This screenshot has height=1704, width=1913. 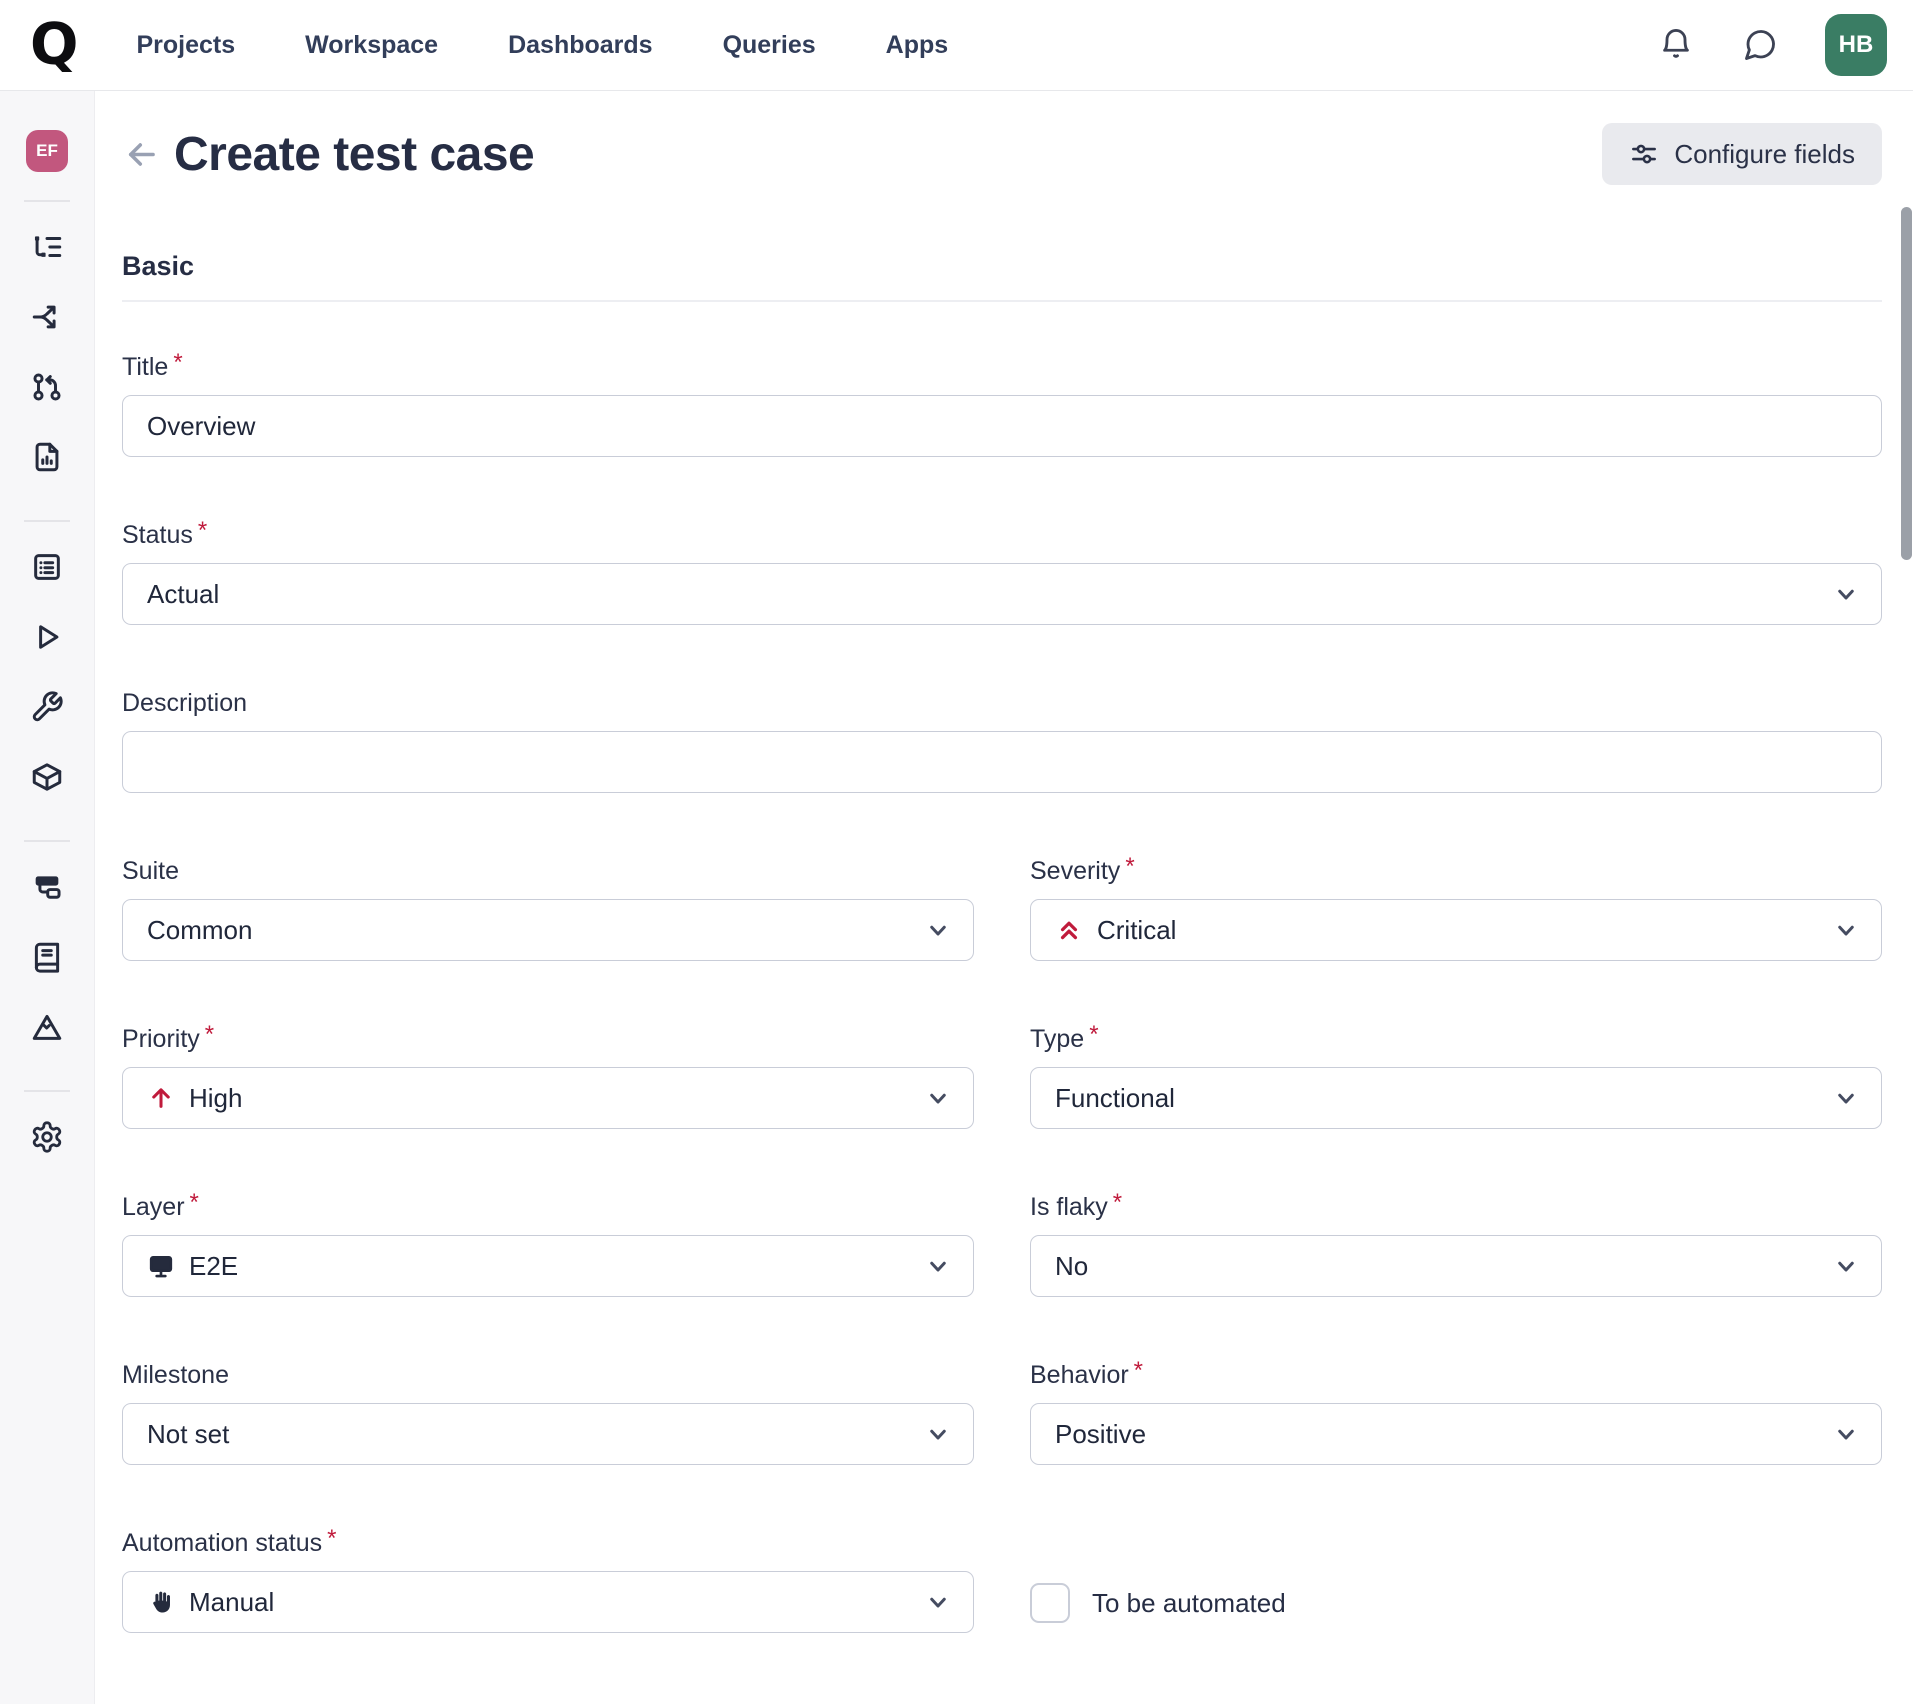 What do you see at coordinates (1676, 45) in the screenshot?
I see `notifications-bell-icon` at bounding box center [1676, 45].